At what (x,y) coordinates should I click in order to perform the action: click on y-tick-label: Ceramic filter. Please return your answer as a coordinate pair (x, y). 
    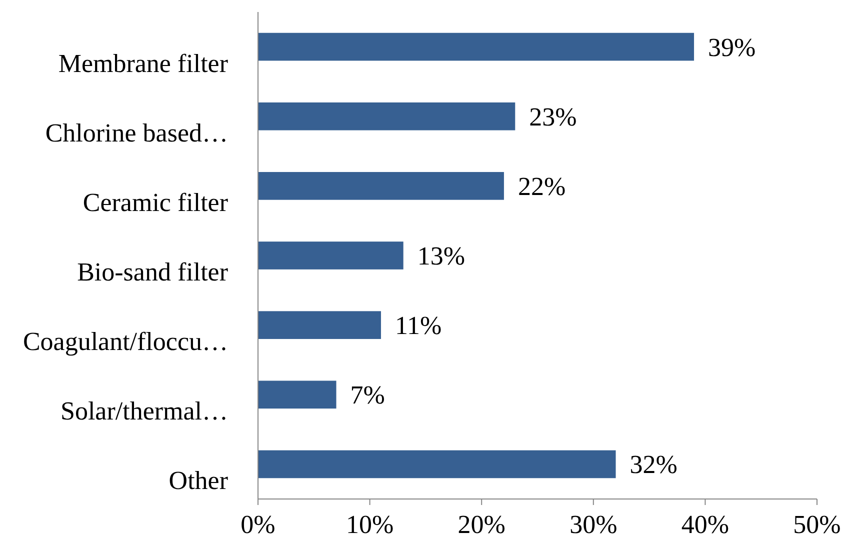
    Looking at the image, I should click on (155, 202).